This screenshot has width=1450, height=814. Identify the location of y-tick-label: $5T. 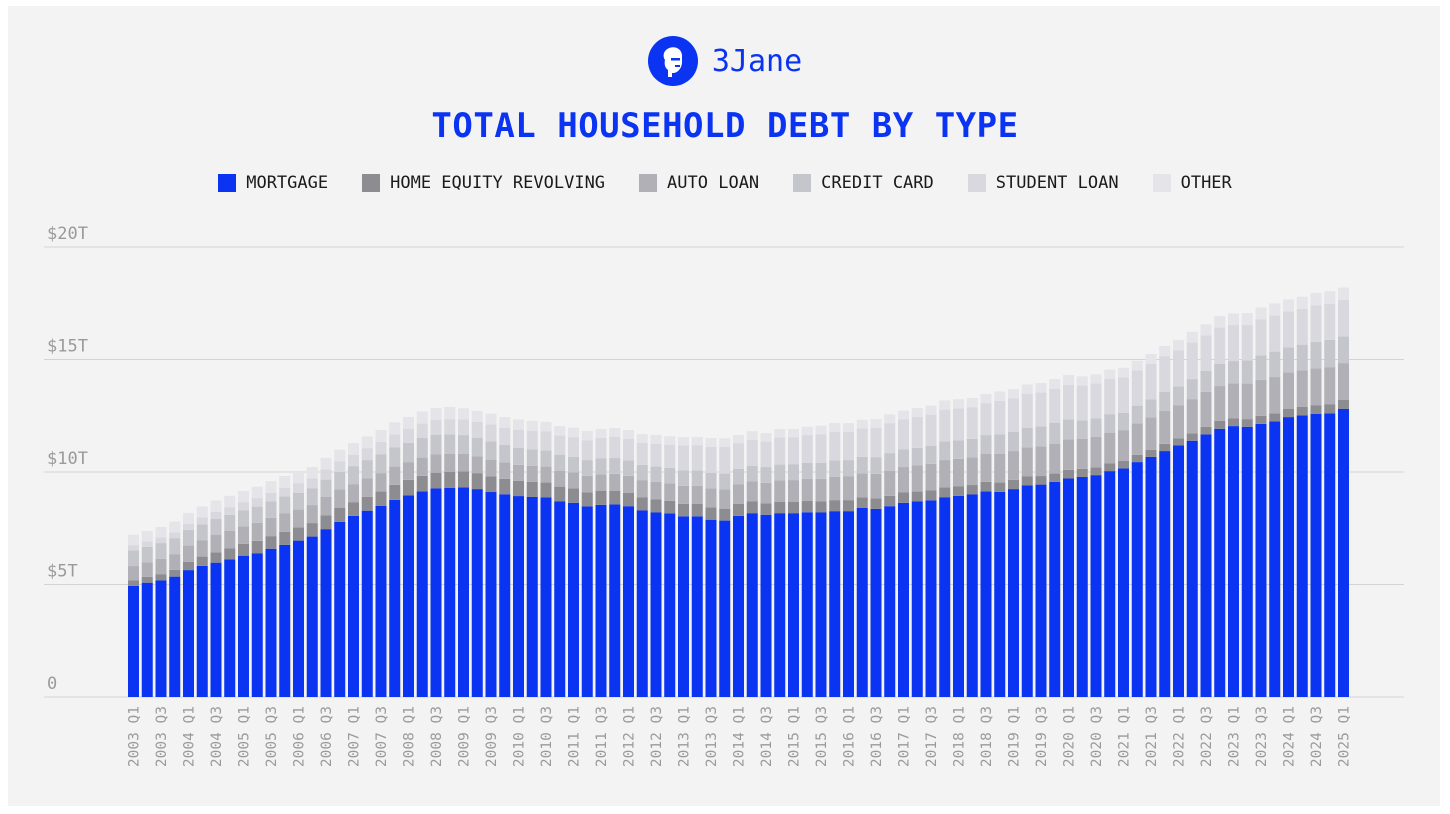
(62, 572).